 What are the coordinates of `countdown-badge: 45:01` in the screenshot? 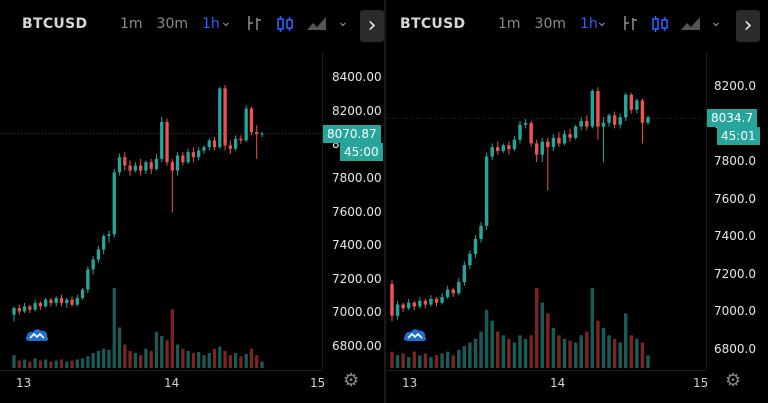 It's located at (738, 136).